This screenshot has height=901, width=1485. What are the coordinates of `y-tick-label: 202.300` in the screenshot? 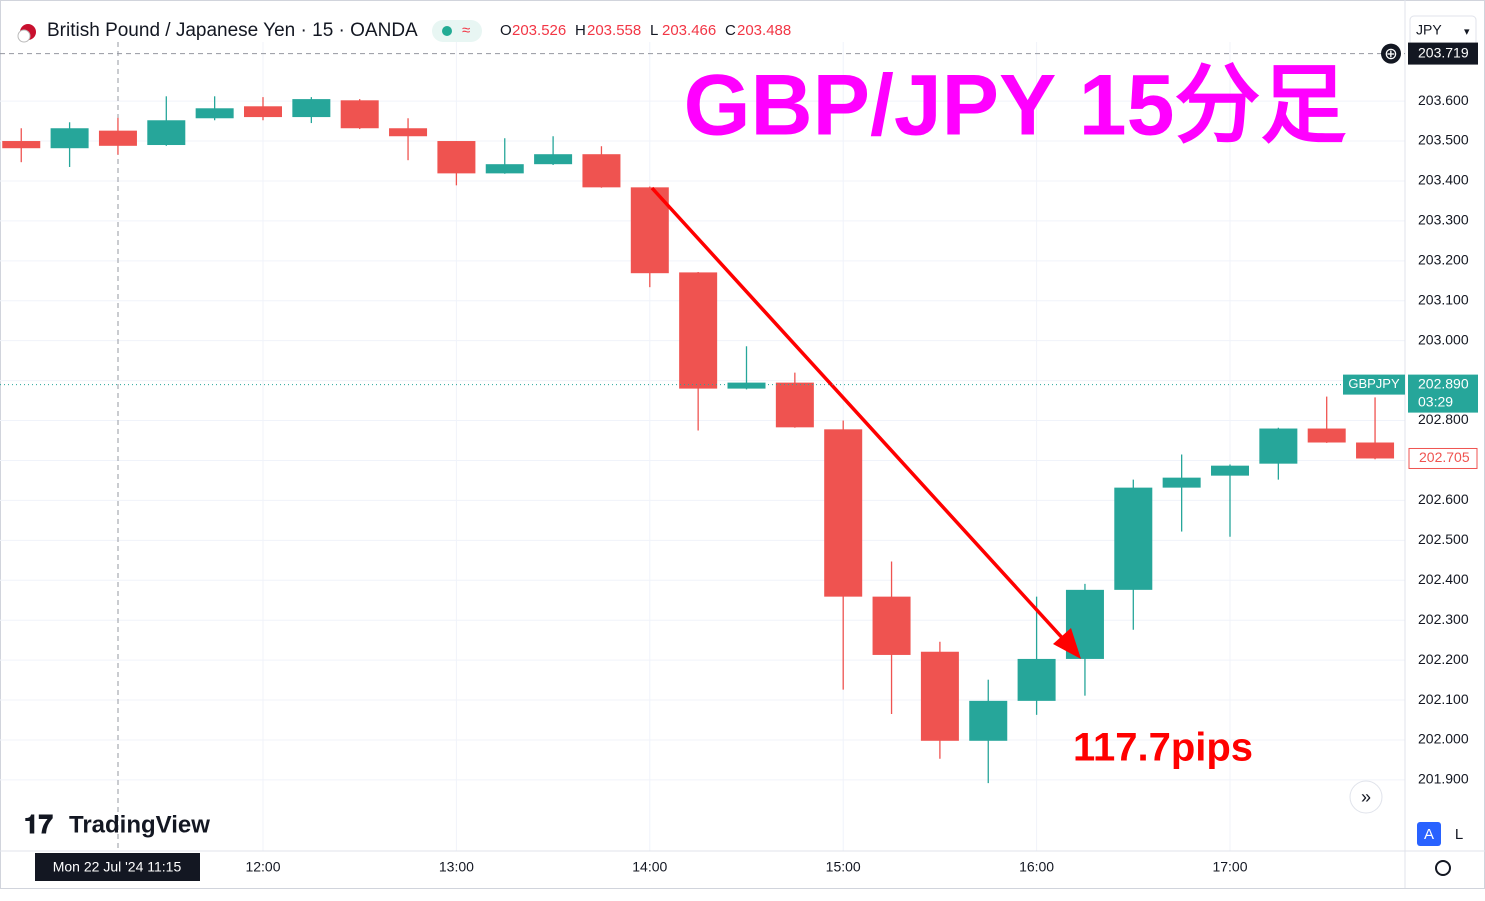 It's located at (1443, 619).